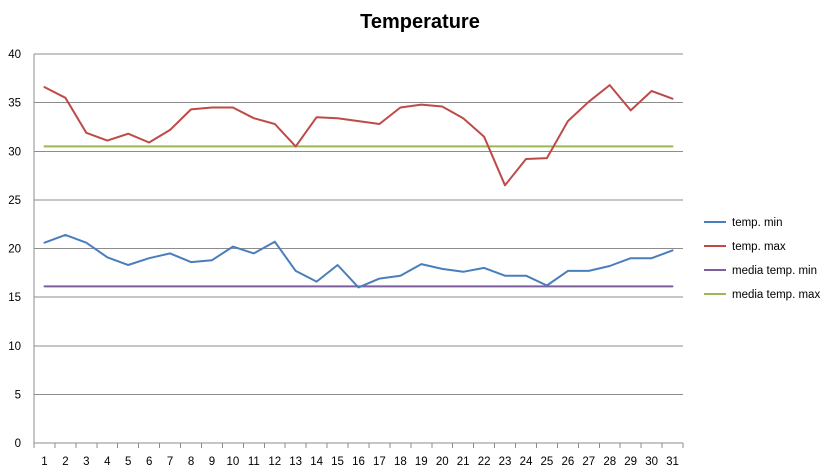 This screenshot has width=840, height=476. Describe the element at coordinates (149, 462) in the screenshot. I see `x-tick-label: 6` at that location.